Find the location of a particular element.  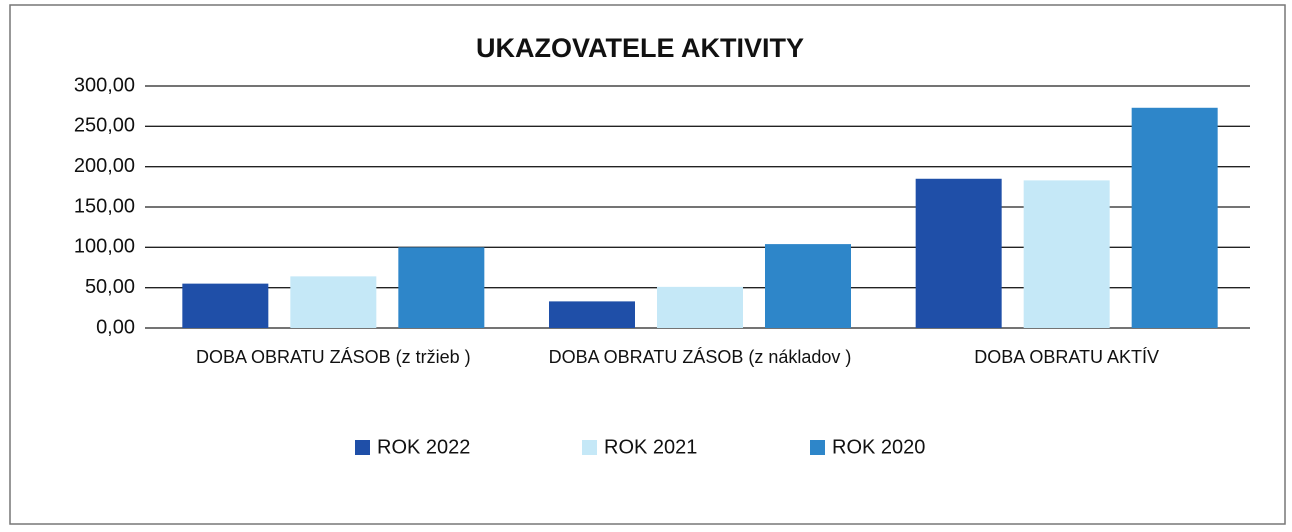

y-tick-label: 50,00 is located at coordinates (110, 287).